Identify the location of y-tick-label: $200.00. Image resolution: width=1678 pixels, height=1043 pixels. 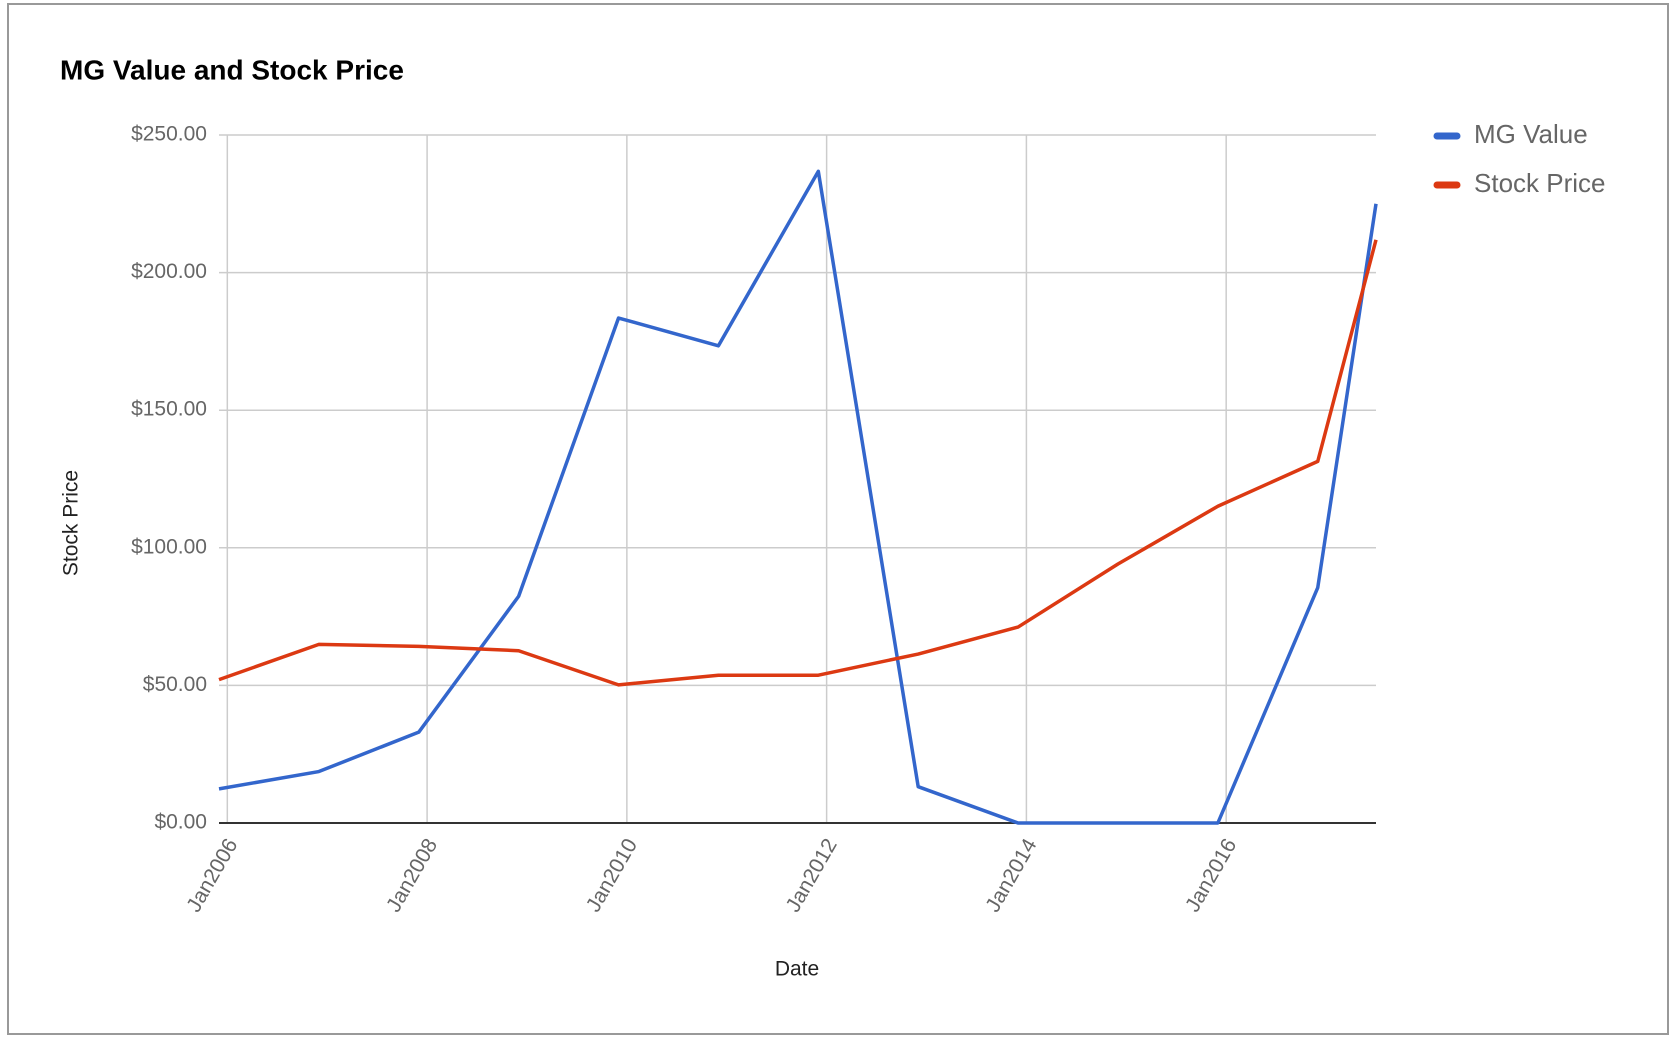
(169, 271).